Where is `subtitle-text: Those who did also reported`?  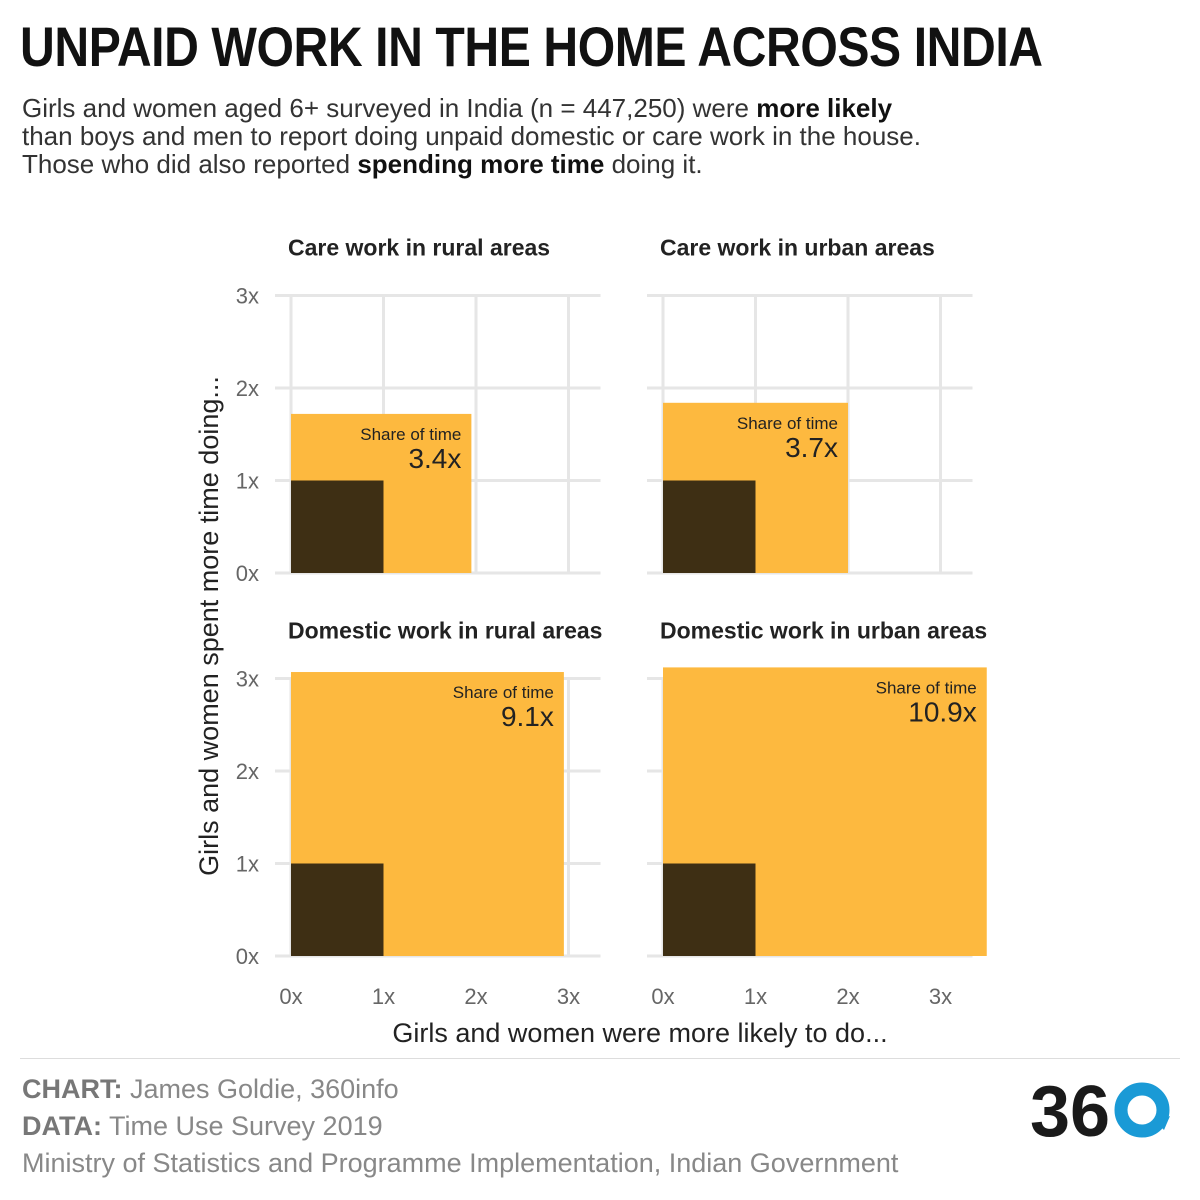 subtitle-text: Those who did also reported is located at coordinates (190, 164).